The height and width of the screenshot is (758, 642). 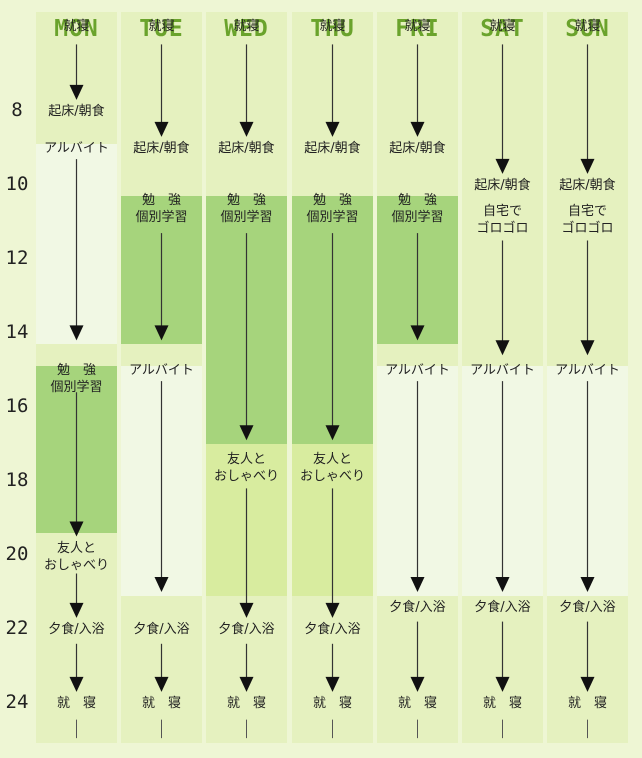 I want to click on day-header: WED, so click(x=246, y=29).